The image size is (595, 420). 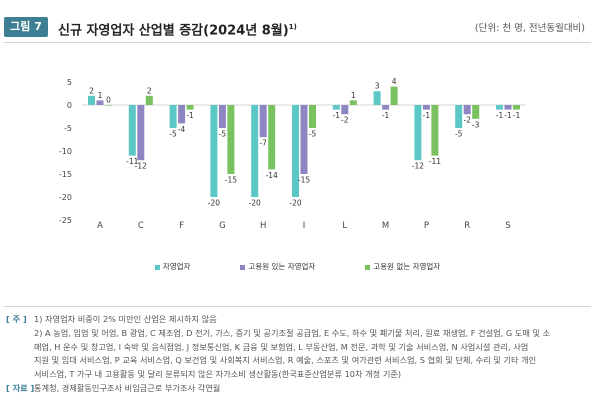 What do you see at coordinates (263, 226) in the screenshot?
I see `x-tick-label: H` at bounding box center [263, 226].